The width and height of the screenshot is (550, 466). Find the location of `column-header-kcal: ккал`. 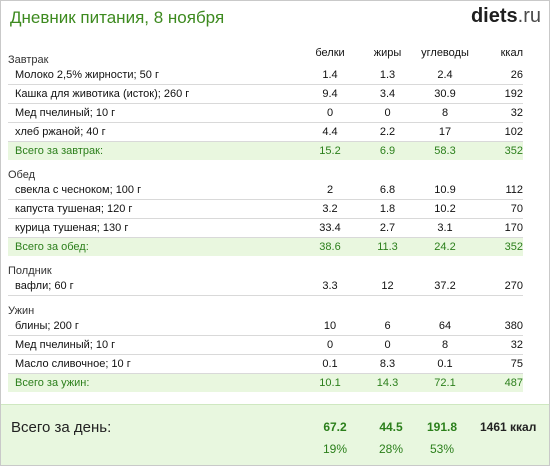

column-header-kcal: ккал is located at coordinates (511, 53).